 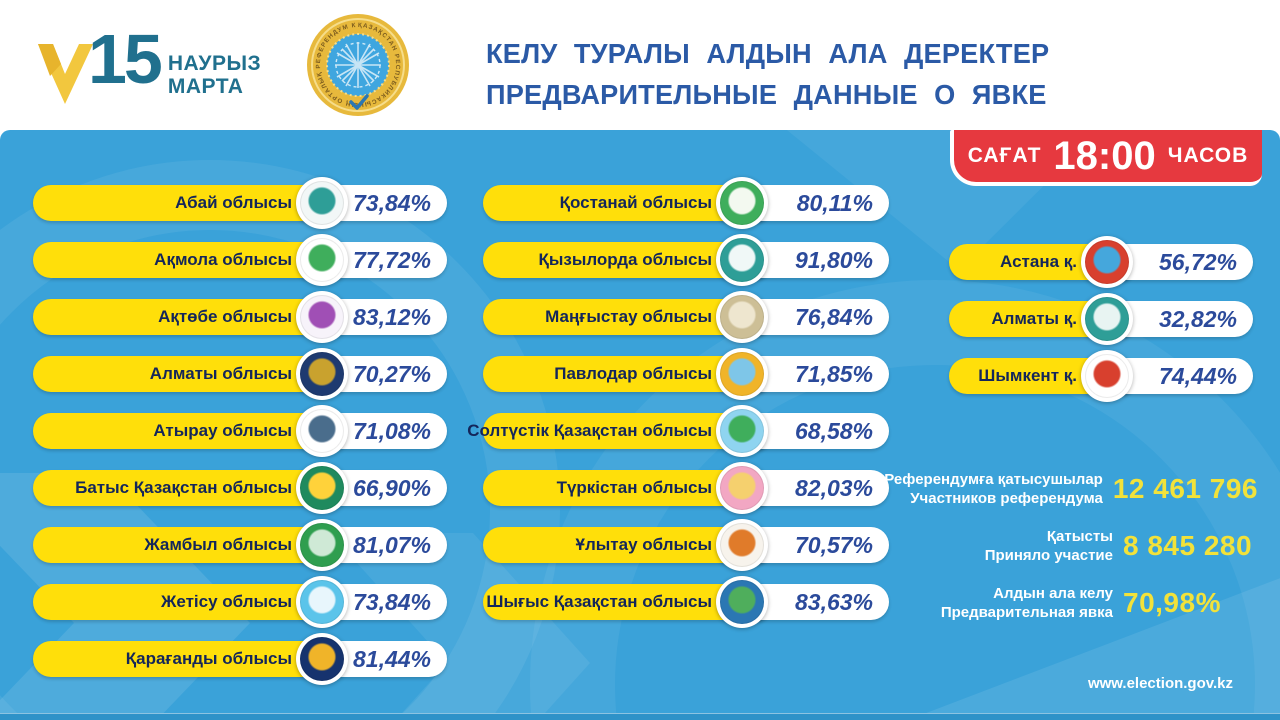 I want to click on region-turnout-value: 81,44%, so click(x=391, y=658).